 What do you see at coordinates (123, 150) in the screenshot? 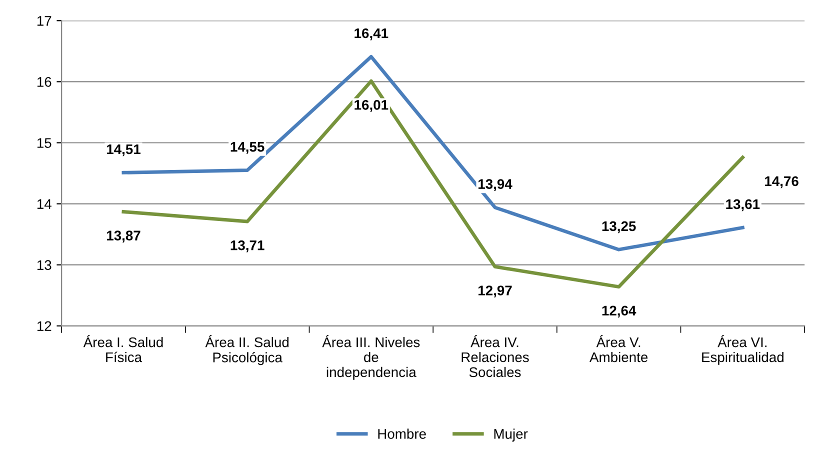
I see `data-label: 14,51` at bounding box center [123, 150].